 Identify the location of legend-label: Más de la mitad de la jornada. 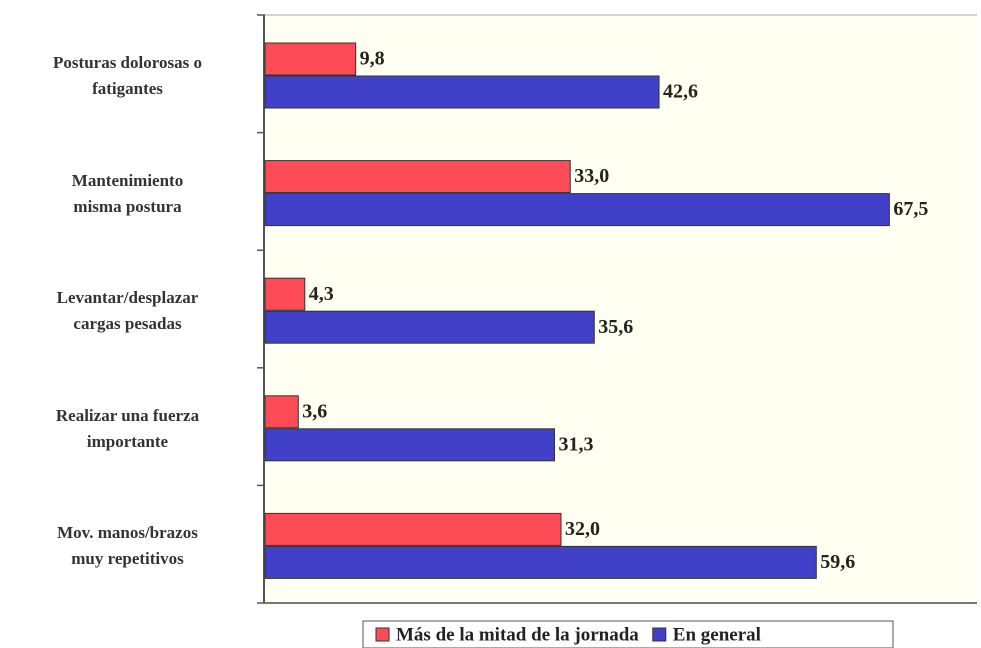
(517, 634).